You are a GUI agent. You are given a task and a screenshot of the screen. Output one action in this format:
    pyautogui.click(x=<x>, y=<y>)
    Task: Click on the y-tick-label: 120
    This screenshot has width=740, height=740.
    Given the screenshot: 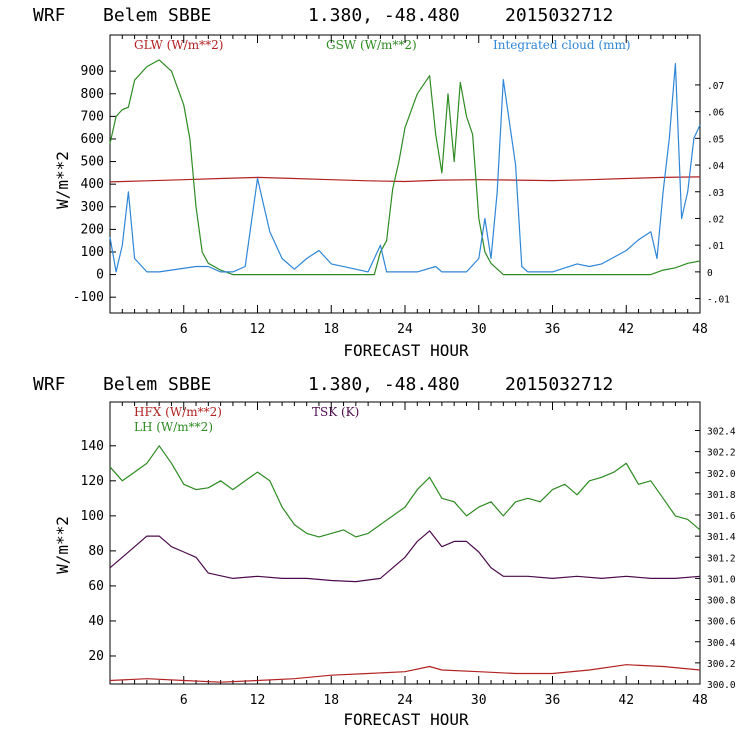 What is the action you would take?
    pyautogui.click(x=92, y=481)
    